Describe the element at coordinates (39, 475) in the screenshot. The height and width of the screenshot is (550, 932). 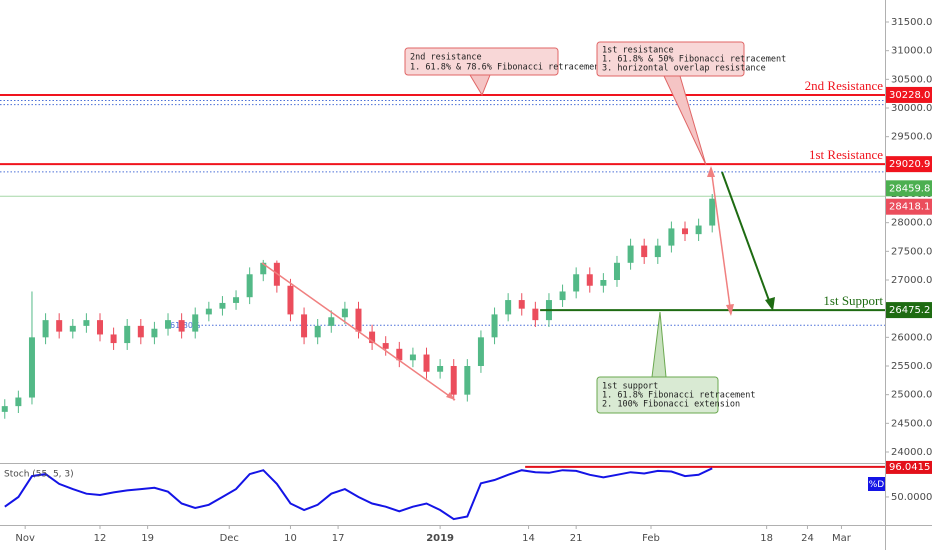
I see `indicator-title: Stoch (55, 5, 3)` at that location.